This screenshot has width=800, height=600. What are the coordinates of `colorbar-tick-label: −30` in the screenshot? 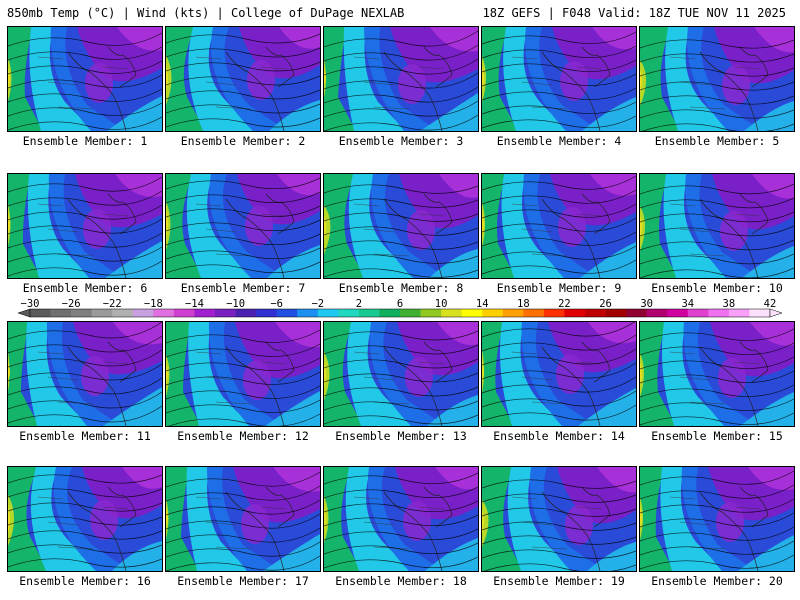 It's located at (30, 304).